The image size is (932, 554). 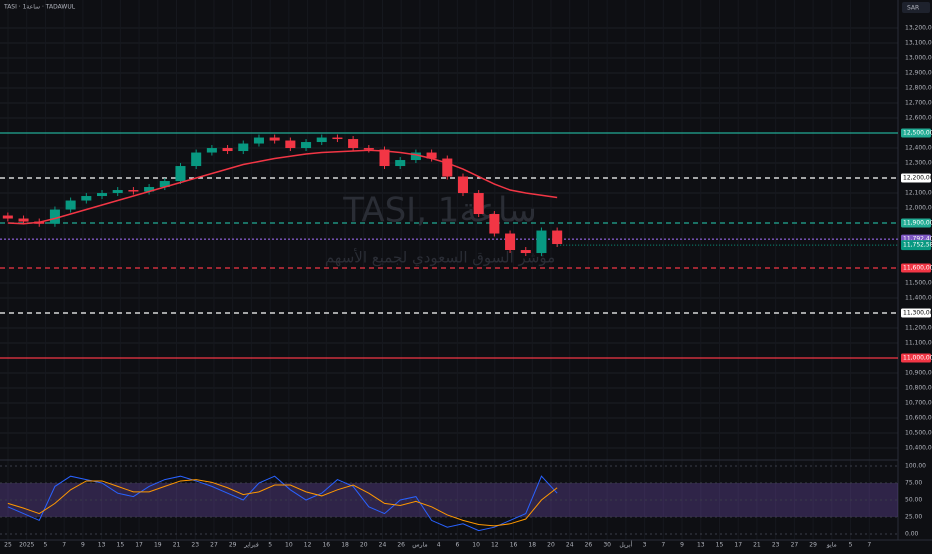 I want to click on last-price-label: 11,752,580, so click(x=917, y=245).